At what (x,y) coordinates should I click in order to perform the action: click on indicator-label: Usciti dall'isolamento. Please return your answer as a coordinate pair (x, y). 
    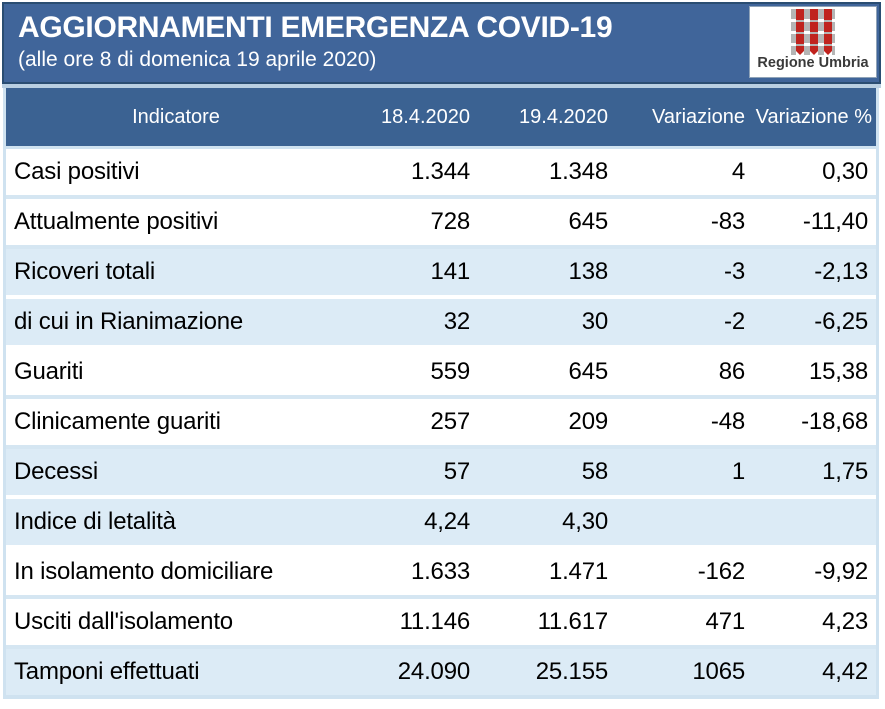
    Looking at the image, I should click on (123, 621).